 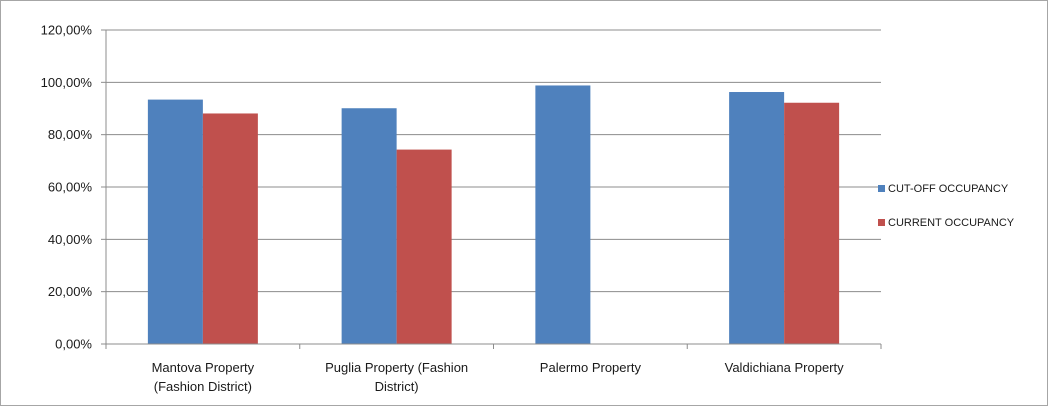 What do you see at coordinates (951, 223) in the screenshot?
I see `legend-label: CURRENT OCCUPANCY` at bounding box center [951, 223].